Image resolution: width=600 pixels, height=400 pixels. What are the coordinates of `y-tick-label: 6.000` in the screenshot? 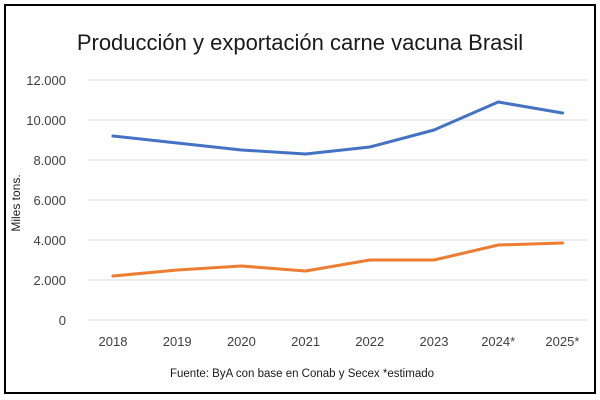 It's located at (49, 200).